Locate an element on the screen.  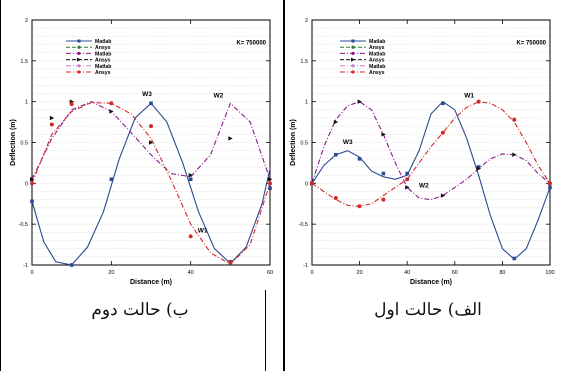
panel-divider is located at coordinates (284, 185).